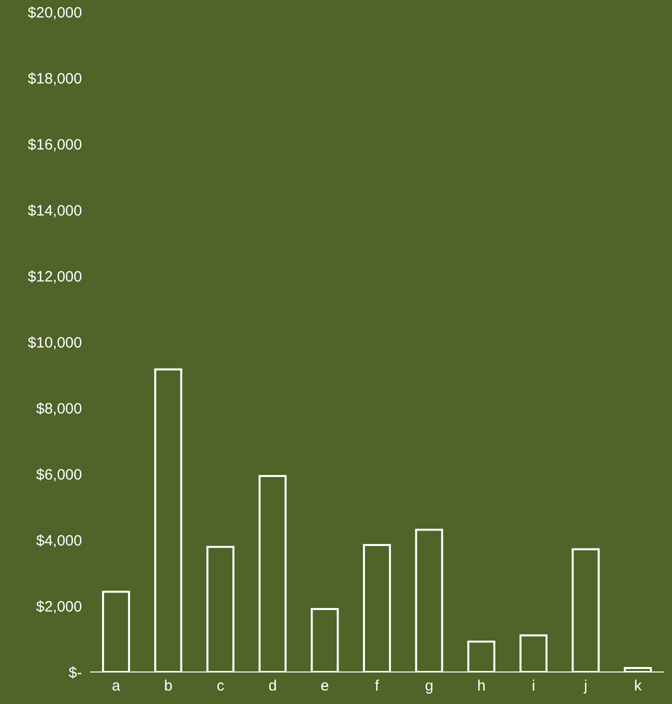  I want to click on x-tick-label: c, so click(220, 686).